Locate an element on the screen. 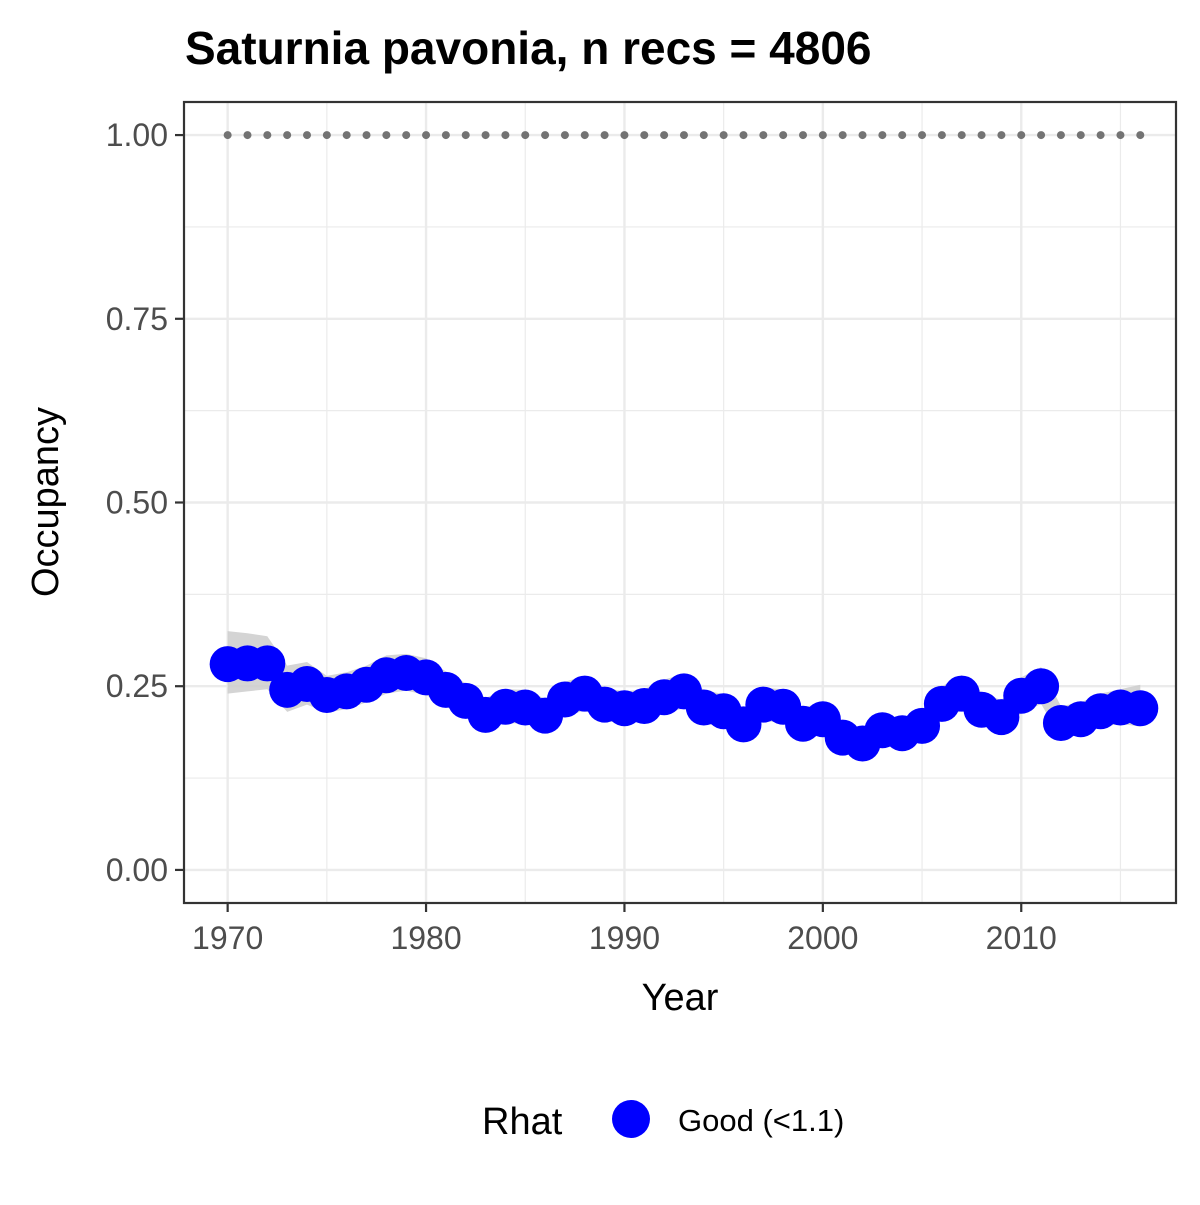 Image resolution: width=1200 pixels, height=1205 pixels. y-tick-label: 0.25 is located at coordinates (137, 686).